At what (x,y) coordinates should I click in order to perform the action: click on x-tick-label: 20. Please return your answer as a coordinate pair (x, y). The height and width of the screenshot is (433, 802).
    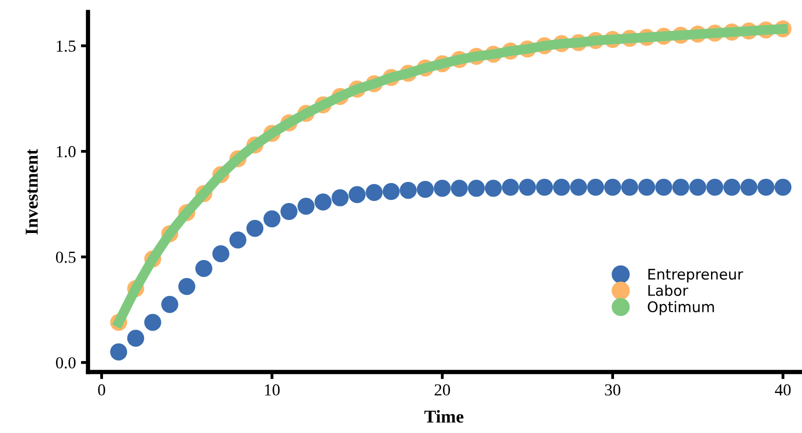
    Looking at the image, I should click on (442, 390).